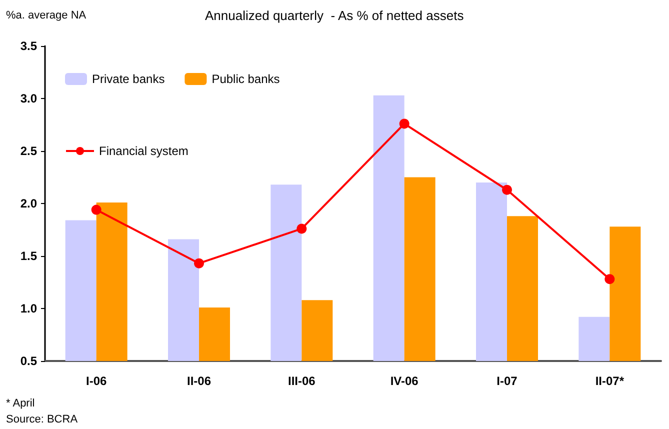  Describe the element at coordinates (302, 381) in the screenshot. I see `x-tick-label: III-06` at that location.